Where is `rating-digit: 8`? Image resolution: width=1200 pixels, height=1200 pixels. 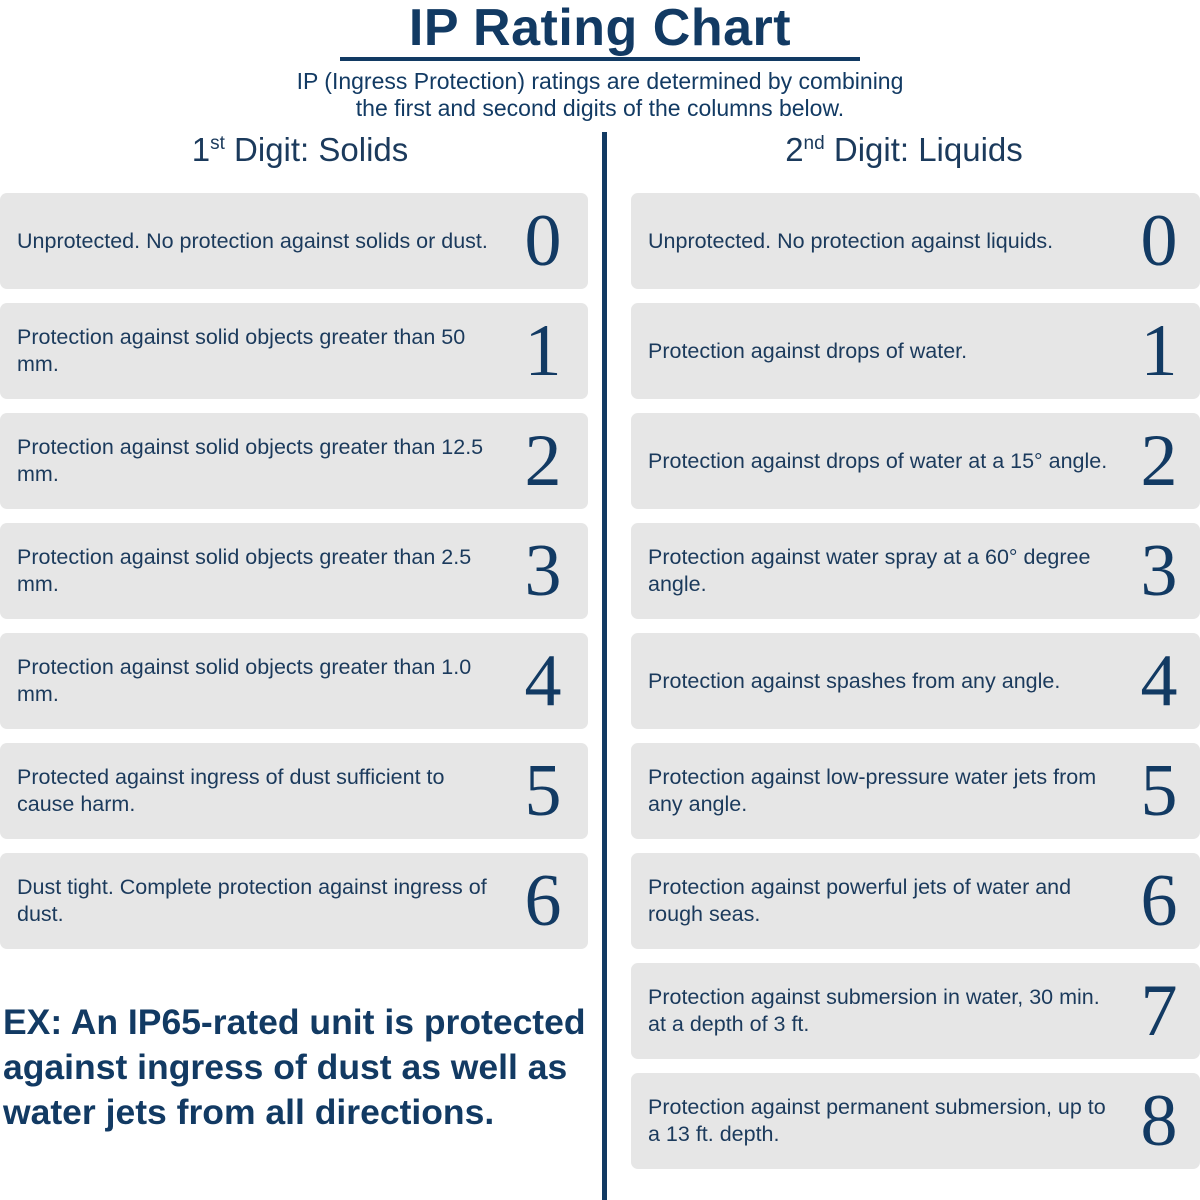 rating-digit: 8 is located at coordinates (1159, 1121).